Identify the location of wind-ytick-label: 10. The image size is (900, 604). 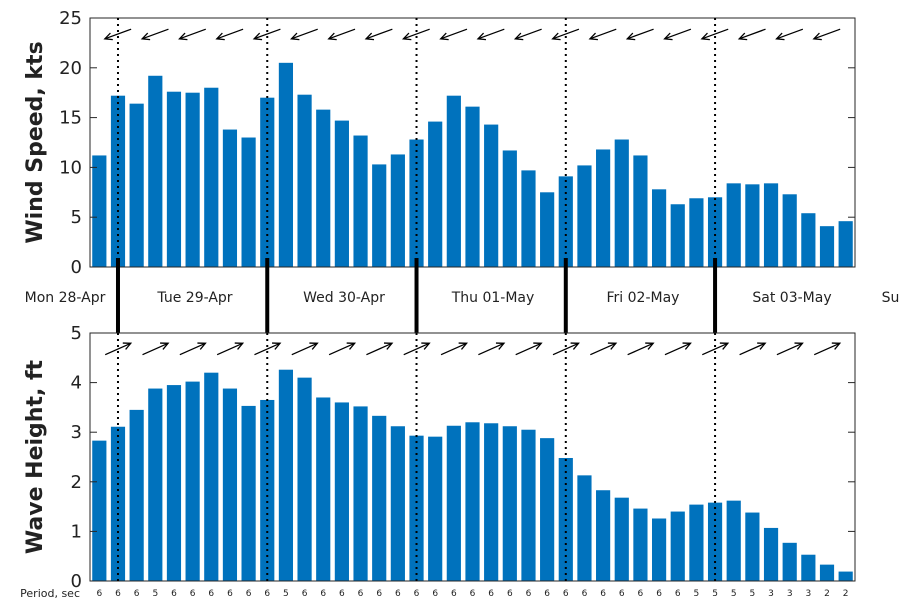
(70, 167).